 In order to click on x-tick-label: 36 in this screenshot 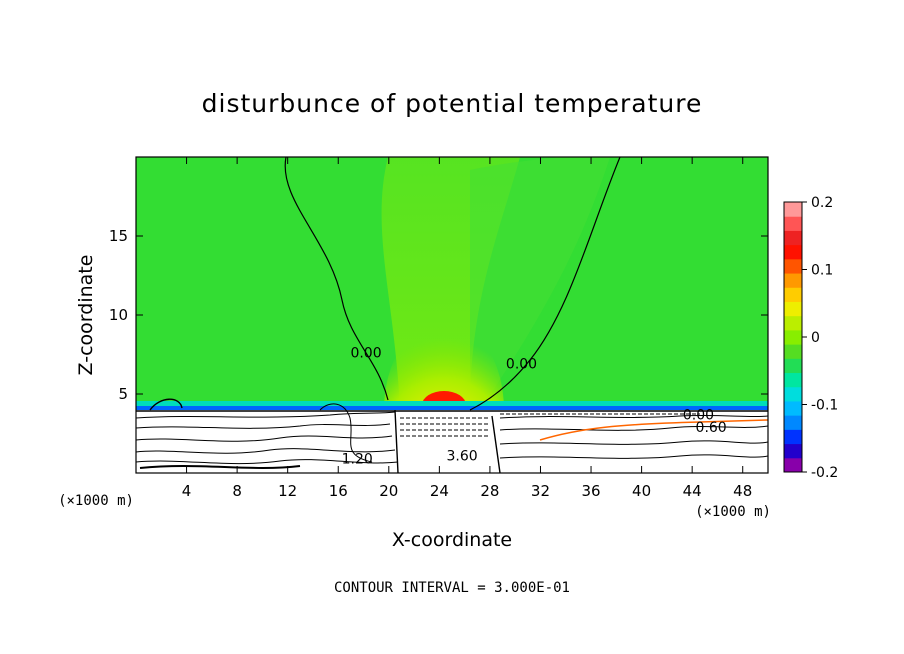, I will do `click(590, 491)`.